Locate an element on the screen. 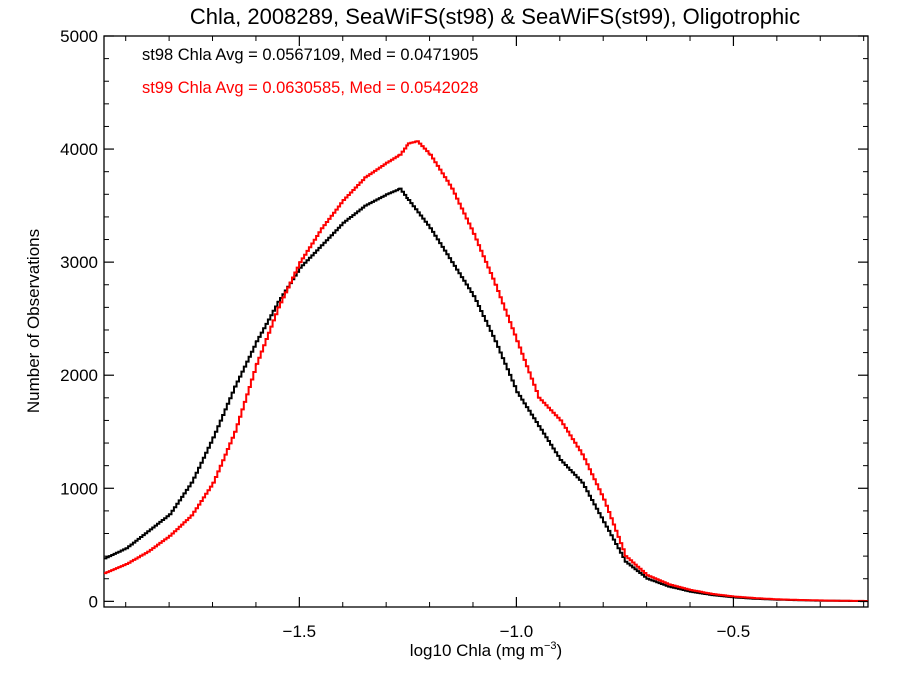 The height and width of the screenshot is (675, 900). y-tick-label: 3000 is located at coordinates (79, 262).